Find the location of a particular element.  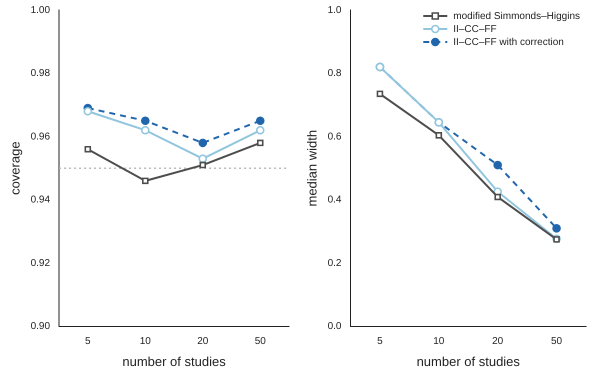

y-tick-label: 1.00 is located at coordinates (40, 10).